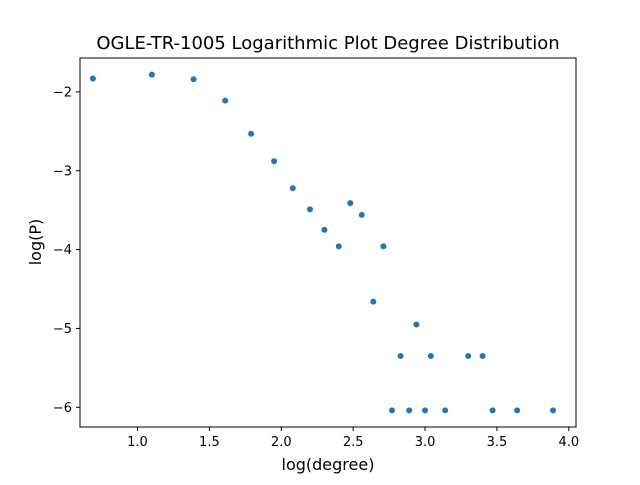 The width and height of the screenshot is (640, 485). I want to click on x-tick-label: 2.0, so click(281, 442).